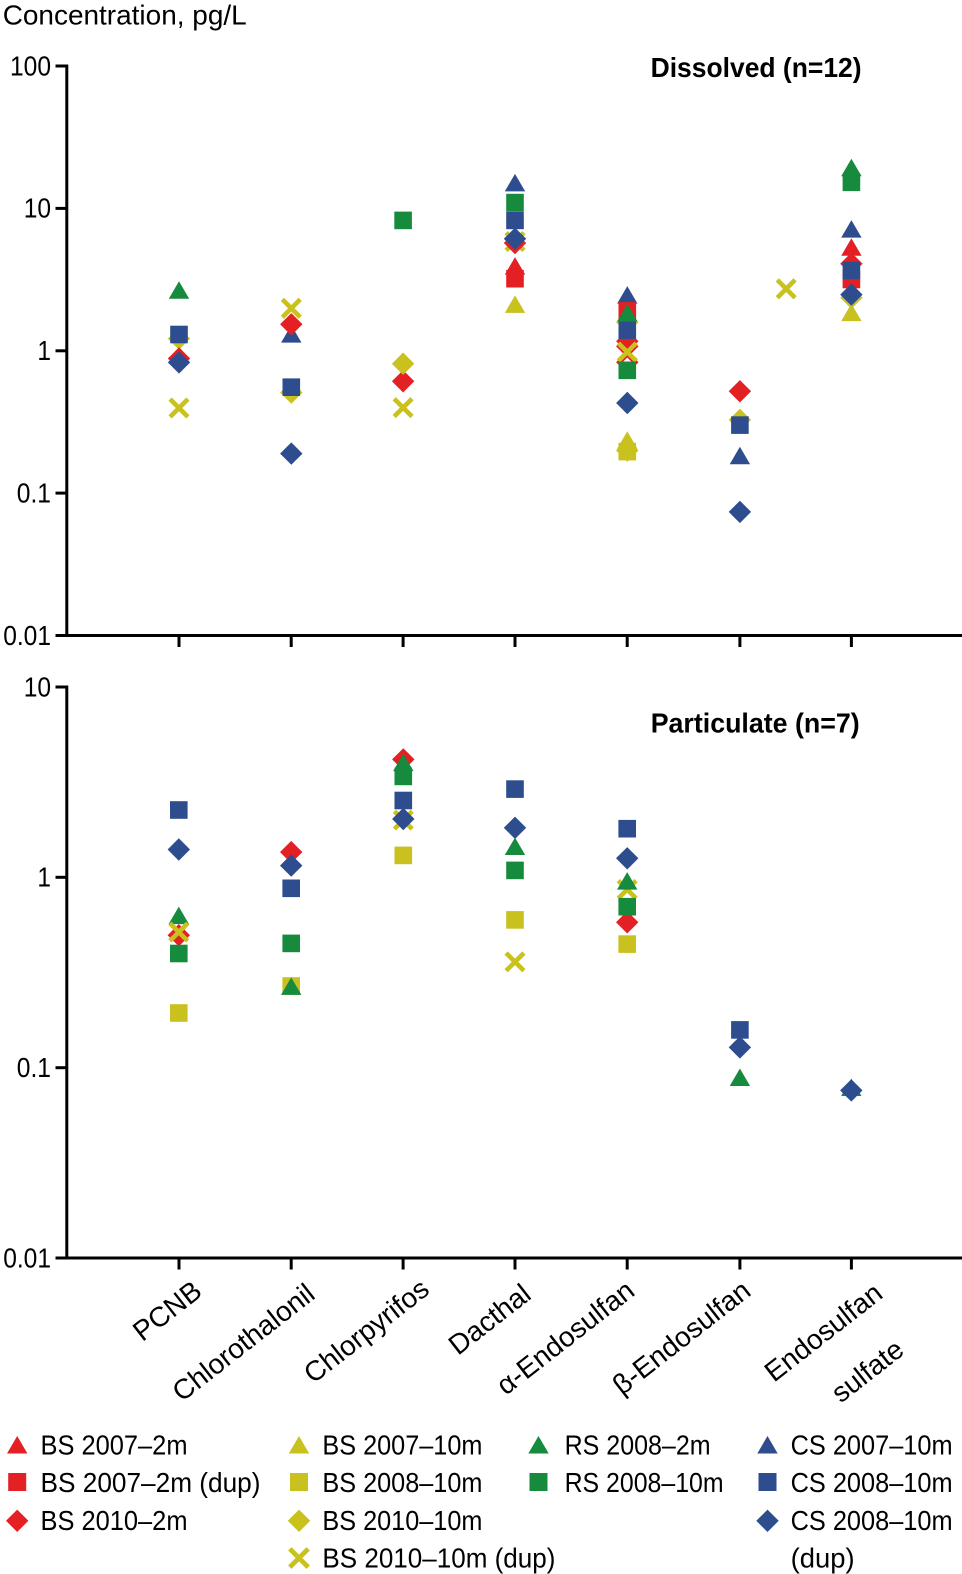 The width and height of the screenshot is (962, 1574). I want to click on svg-text: 100, so click(30, 65).